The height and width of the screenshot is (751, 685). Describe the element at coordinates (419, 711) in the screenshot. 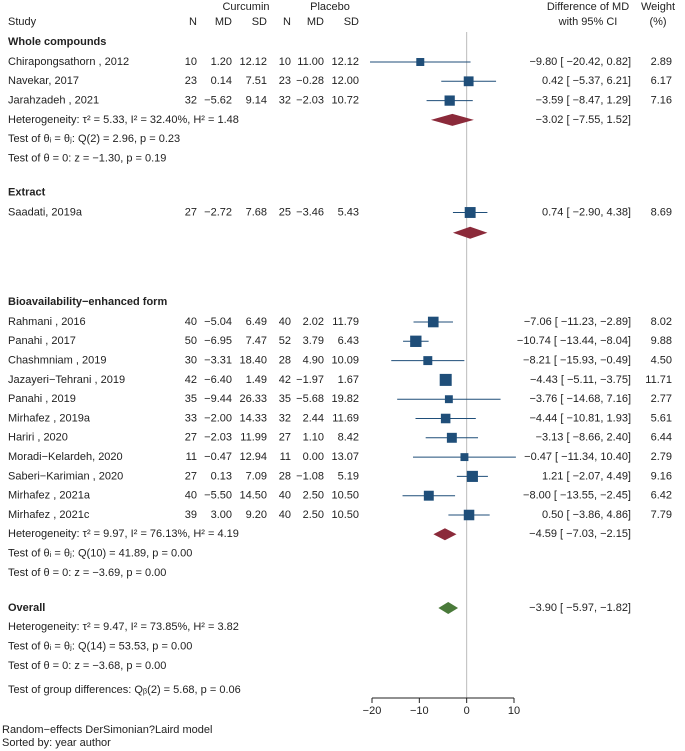

I see `x-tick-label: −10` at that location.